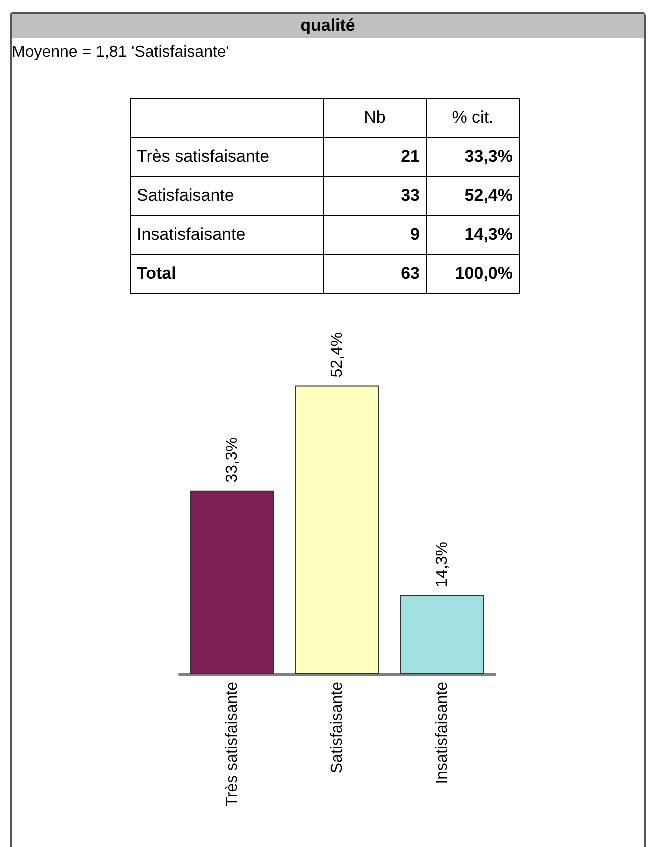  Describe the element at coordinates (232, 744) in the screenshot. I see `x-tick-label: Très satisfaisante` at that location.